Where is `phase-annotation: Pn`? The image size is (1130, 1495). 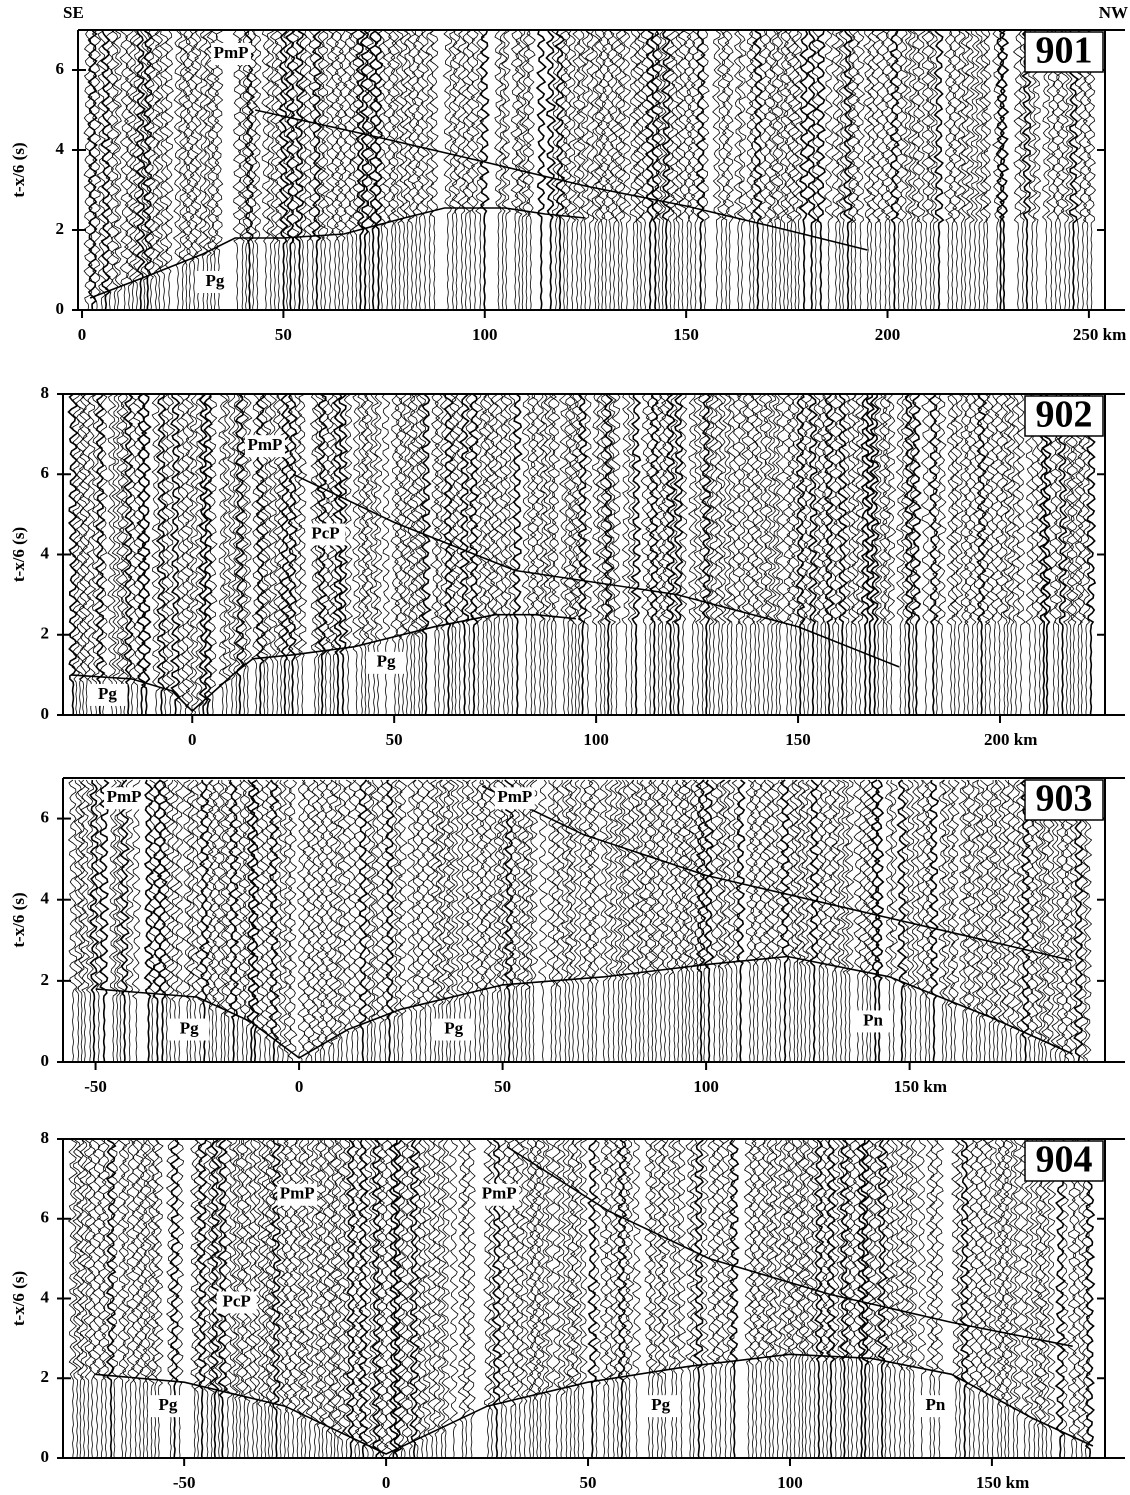 phase-annotation: Pn is located at coordinates (935, 1404).